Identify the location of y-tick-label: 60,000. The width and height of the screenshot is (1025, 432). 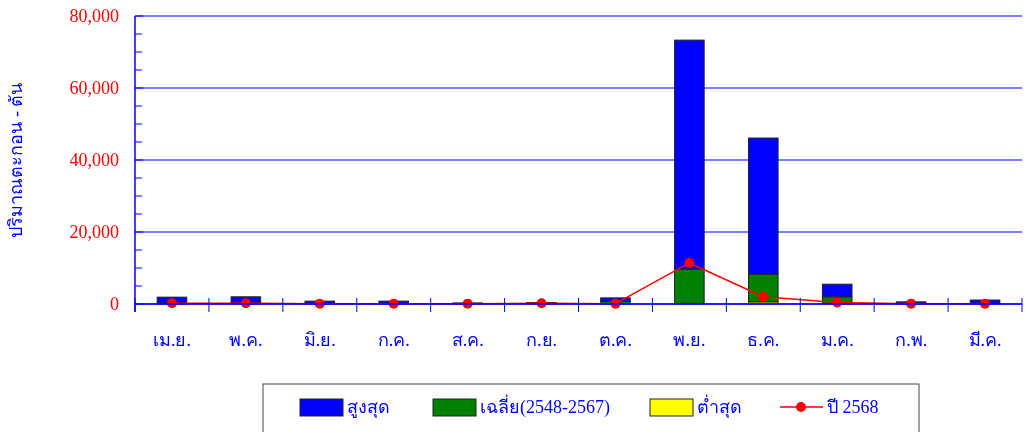
(94, 88).